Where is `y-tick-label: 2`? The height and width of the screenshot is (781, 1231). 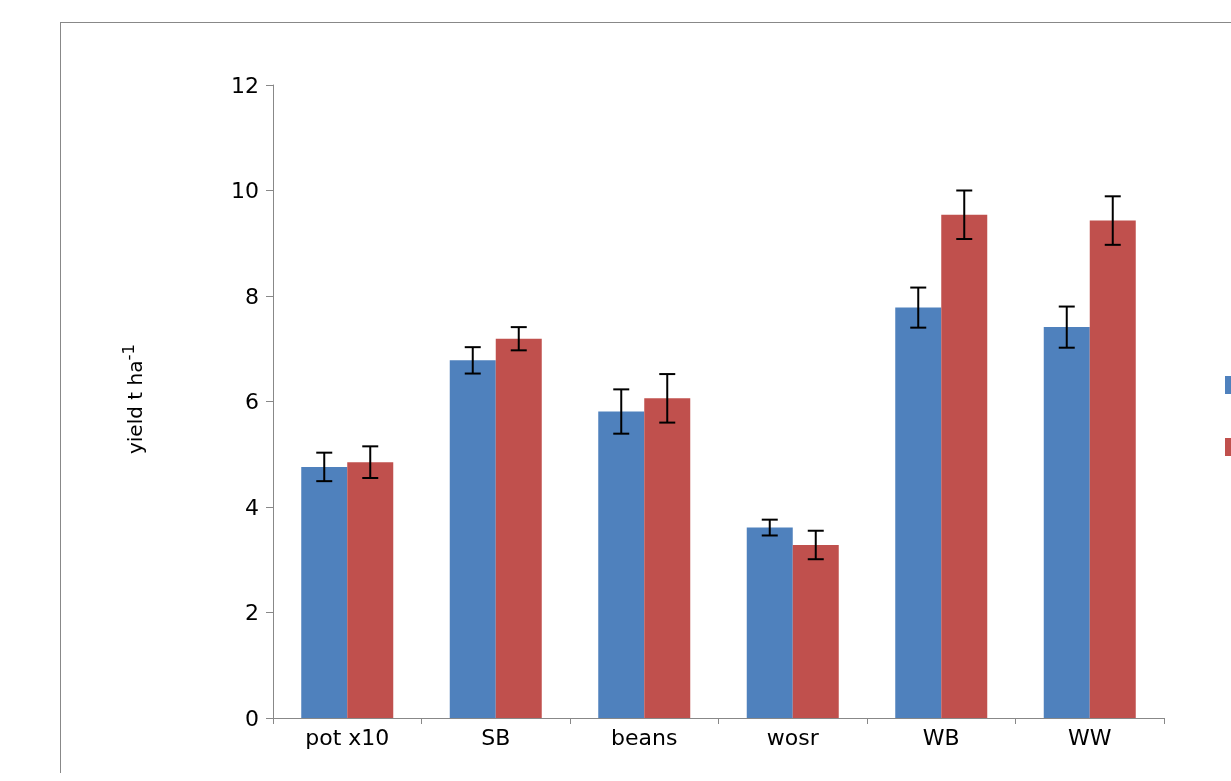 y-tick-label: 2 is located at coordinates (252, 612).